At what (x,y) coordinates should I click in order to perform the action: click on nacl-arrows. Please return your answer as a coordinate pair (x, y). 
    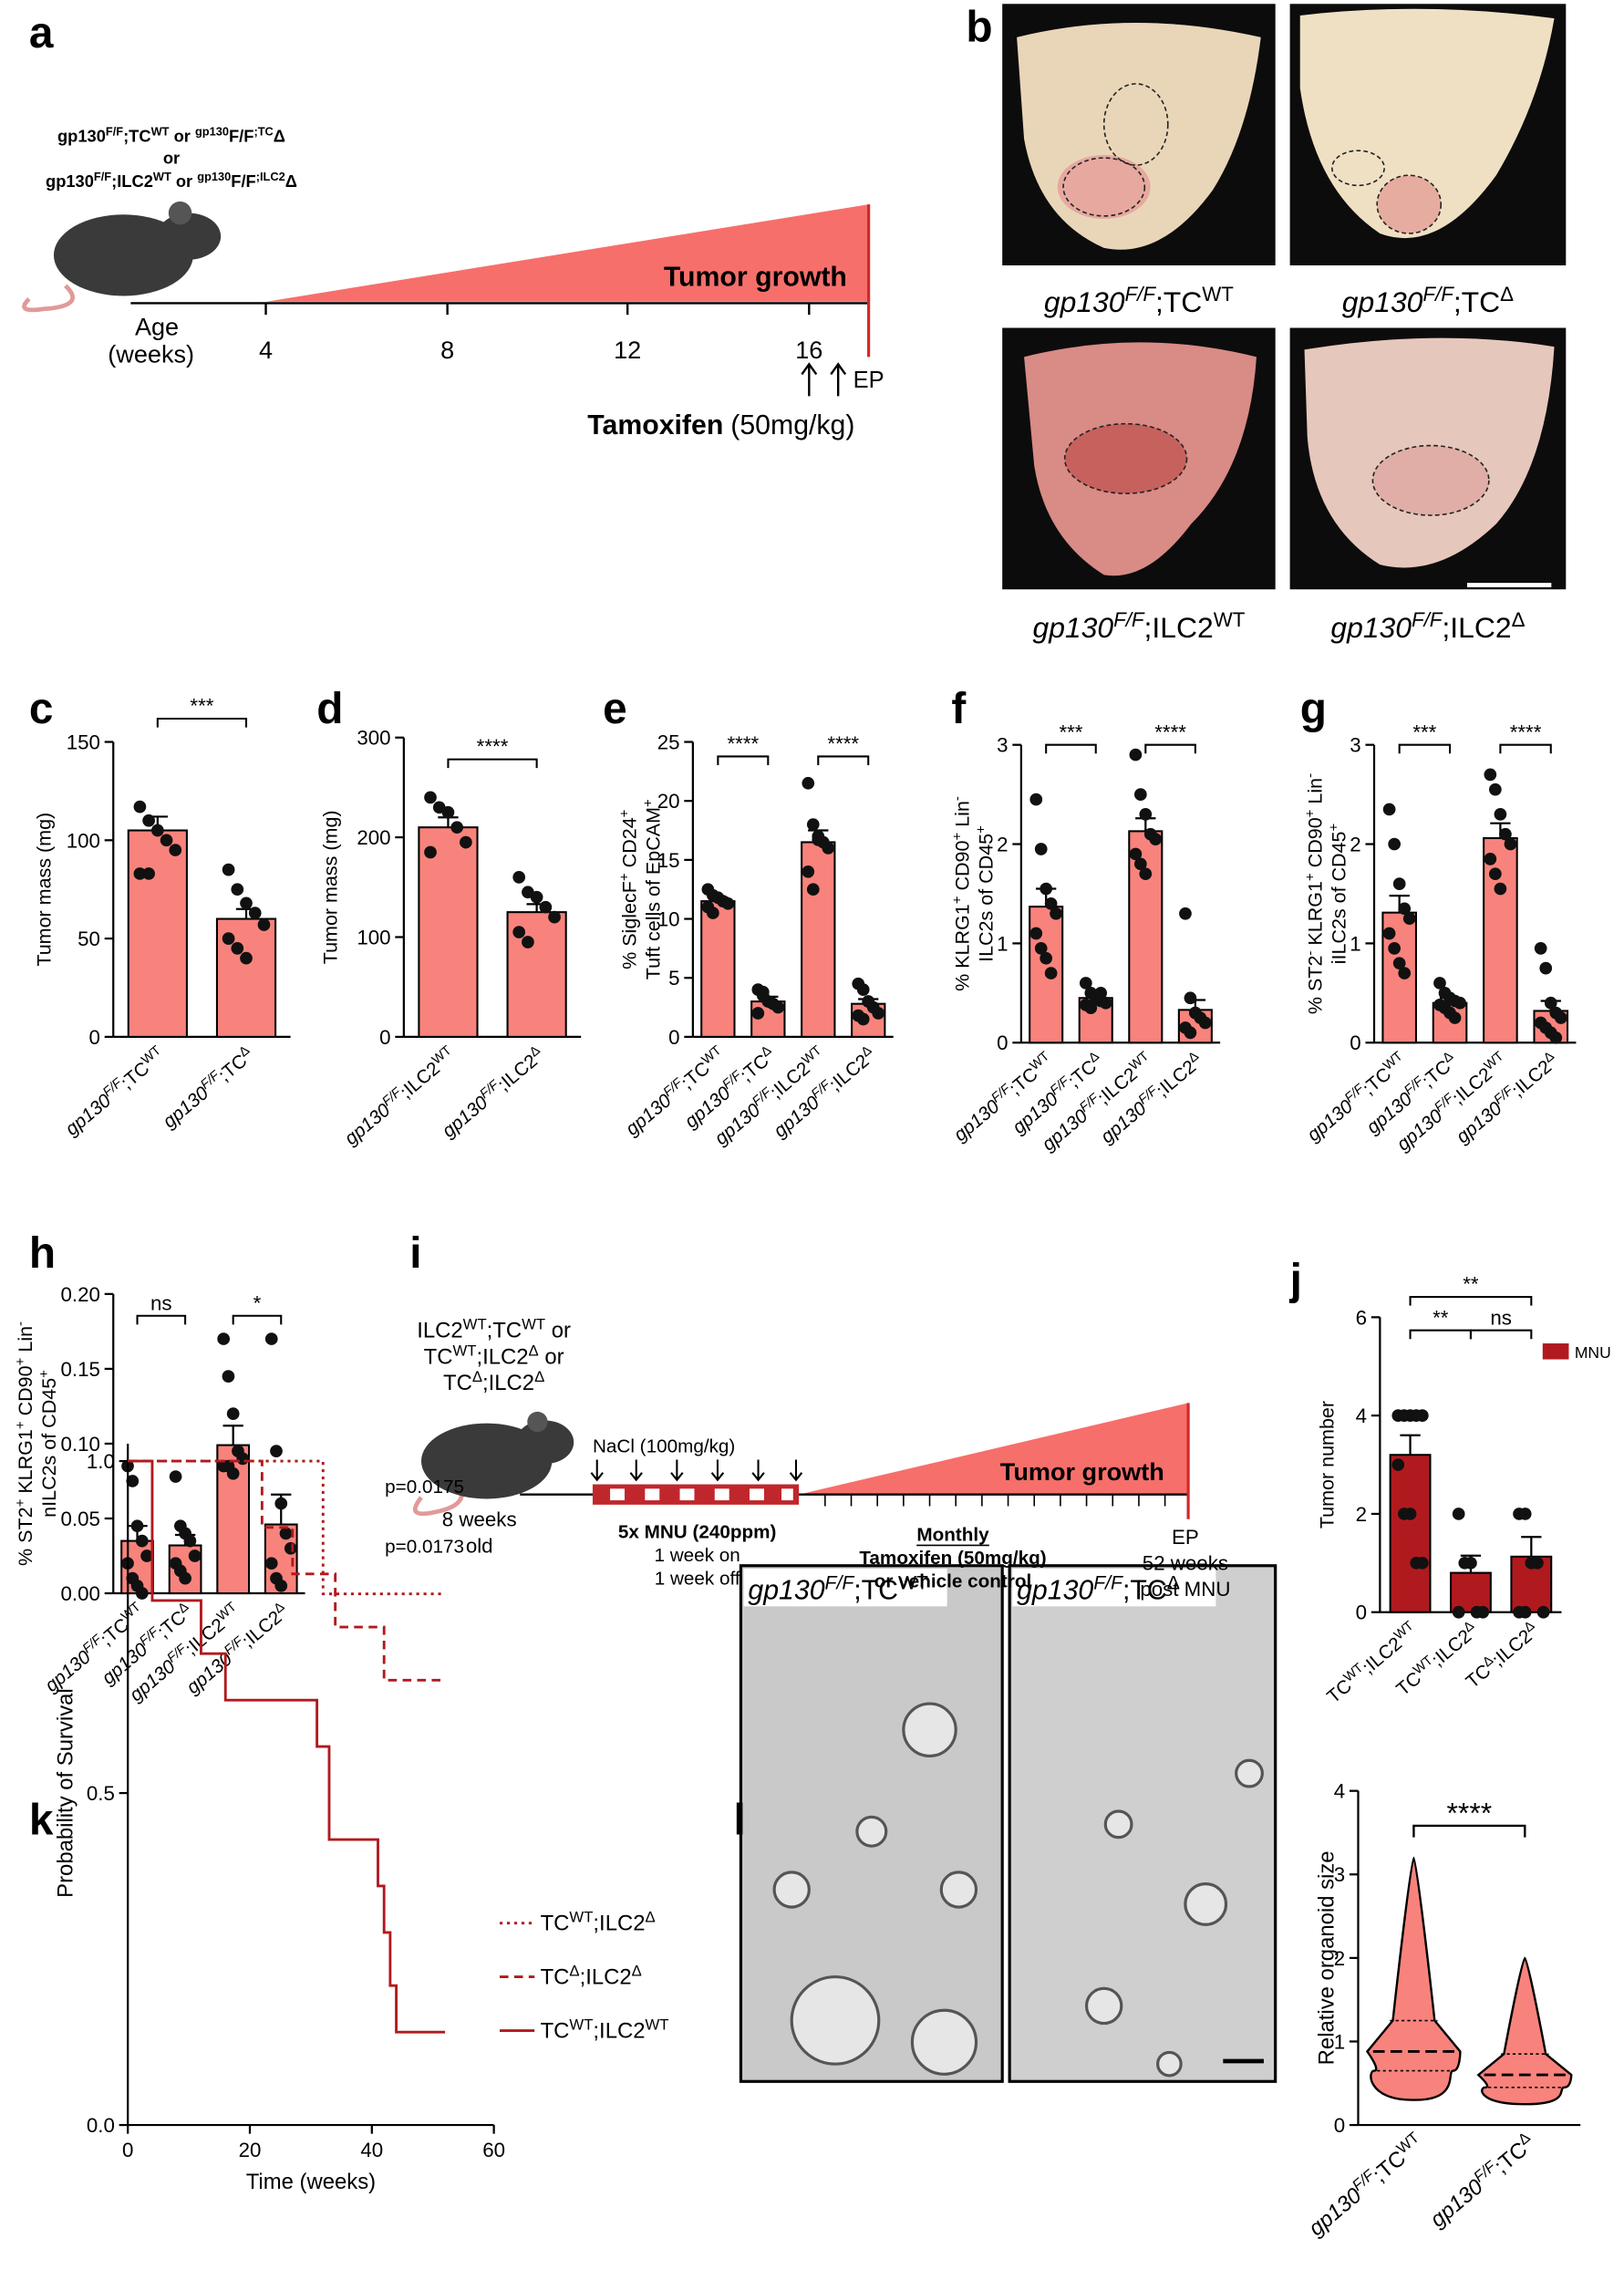
    Looking at the image, I should click on (697, 1470).